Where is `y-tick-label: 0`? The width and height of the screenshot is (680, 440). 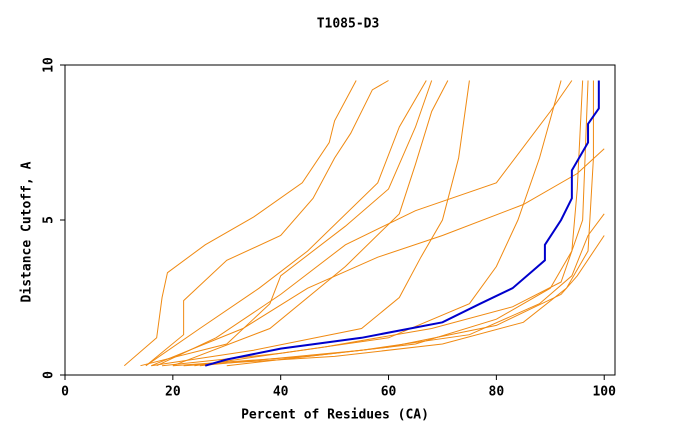 y-tick-label: 0 is located at coordinates (49, 375).